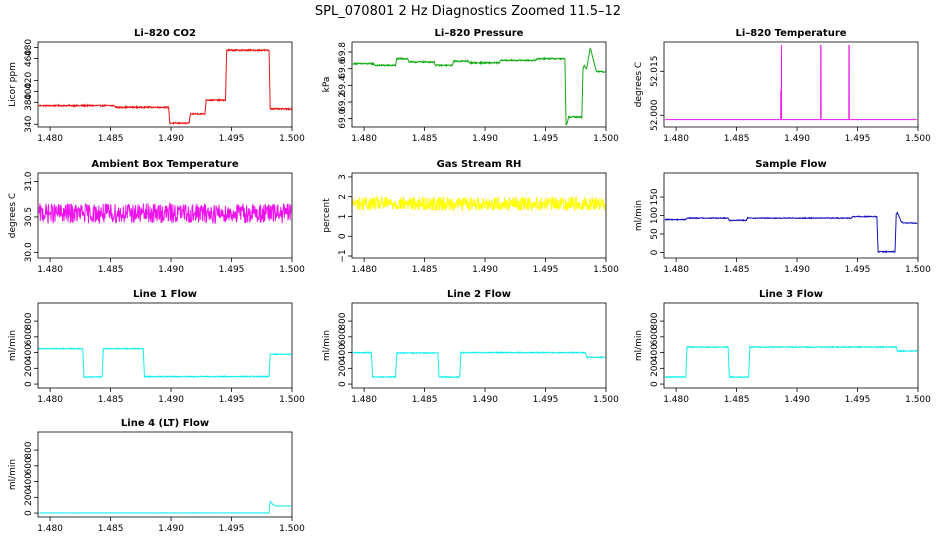 This screenshot has height=540, width=936. Describe the element at coordinates (343, 85) in the screenshot. I see `y-tick-label: 69.4` at that location.